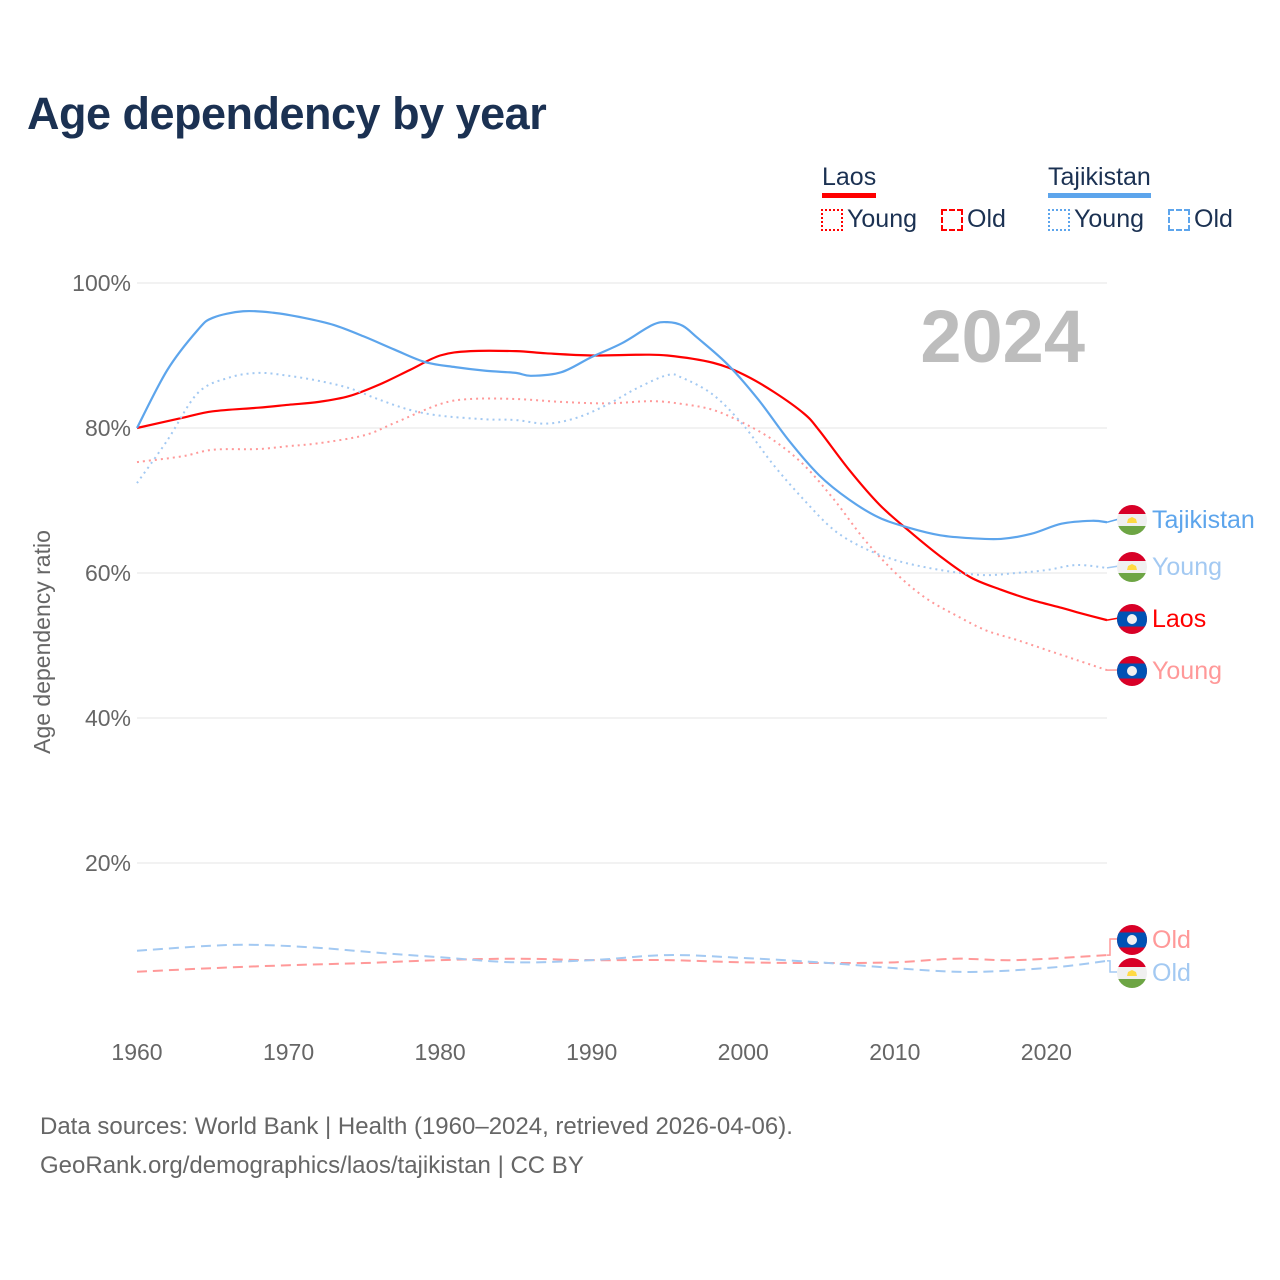 The width and height of the screenshot is (1280, 1280). Describe the element at coordinates (440, 1052) in the screenshot. I see `x-tick-label: 1980` at that location.